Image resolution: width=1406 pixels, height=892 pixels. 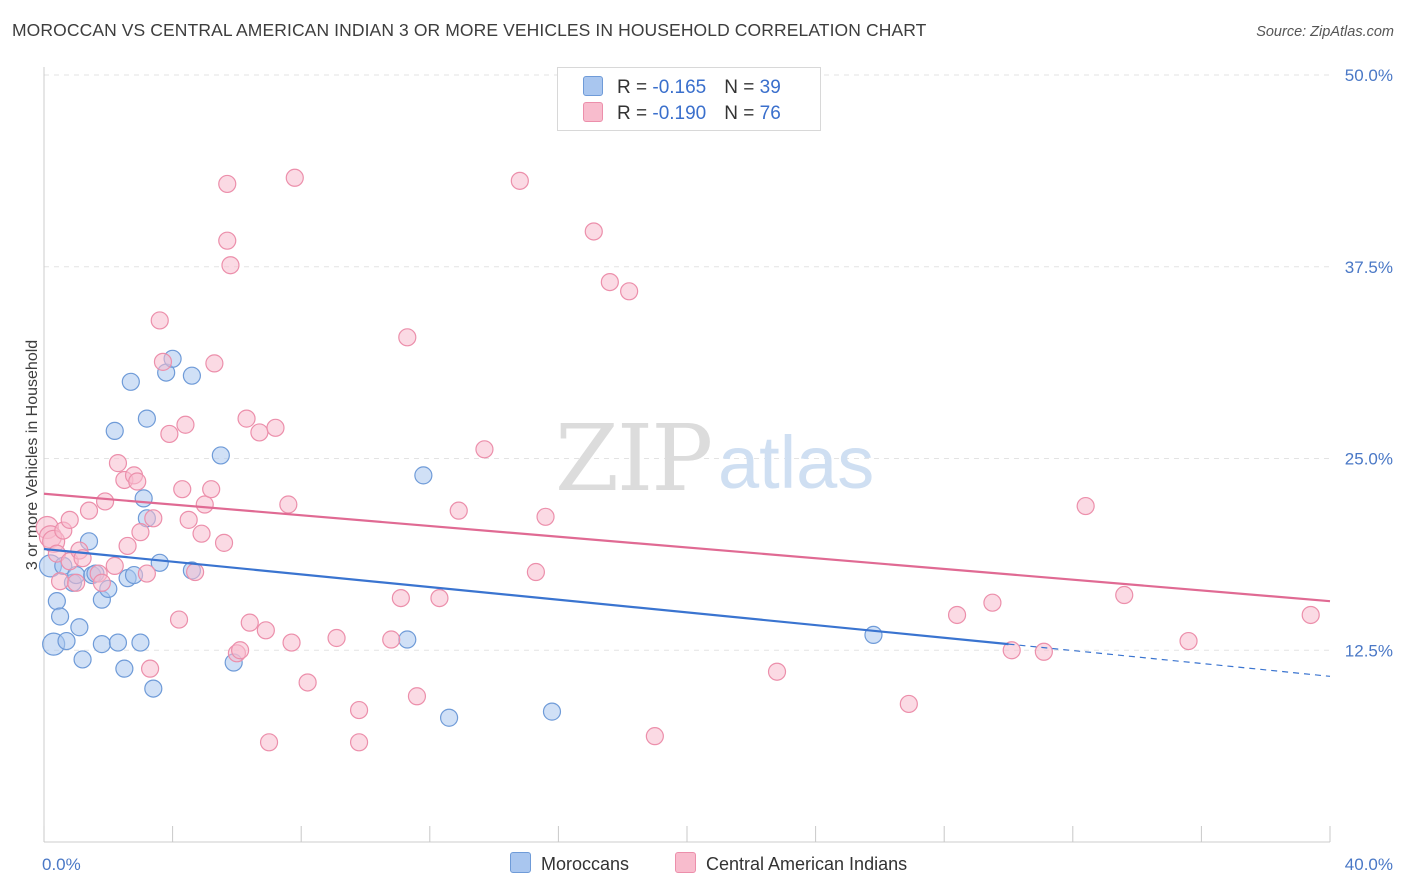 What do you see at coordinates (770, 113) in the screenshot?
I see `legend-n-value: 76` at bounding box center [770, 113].